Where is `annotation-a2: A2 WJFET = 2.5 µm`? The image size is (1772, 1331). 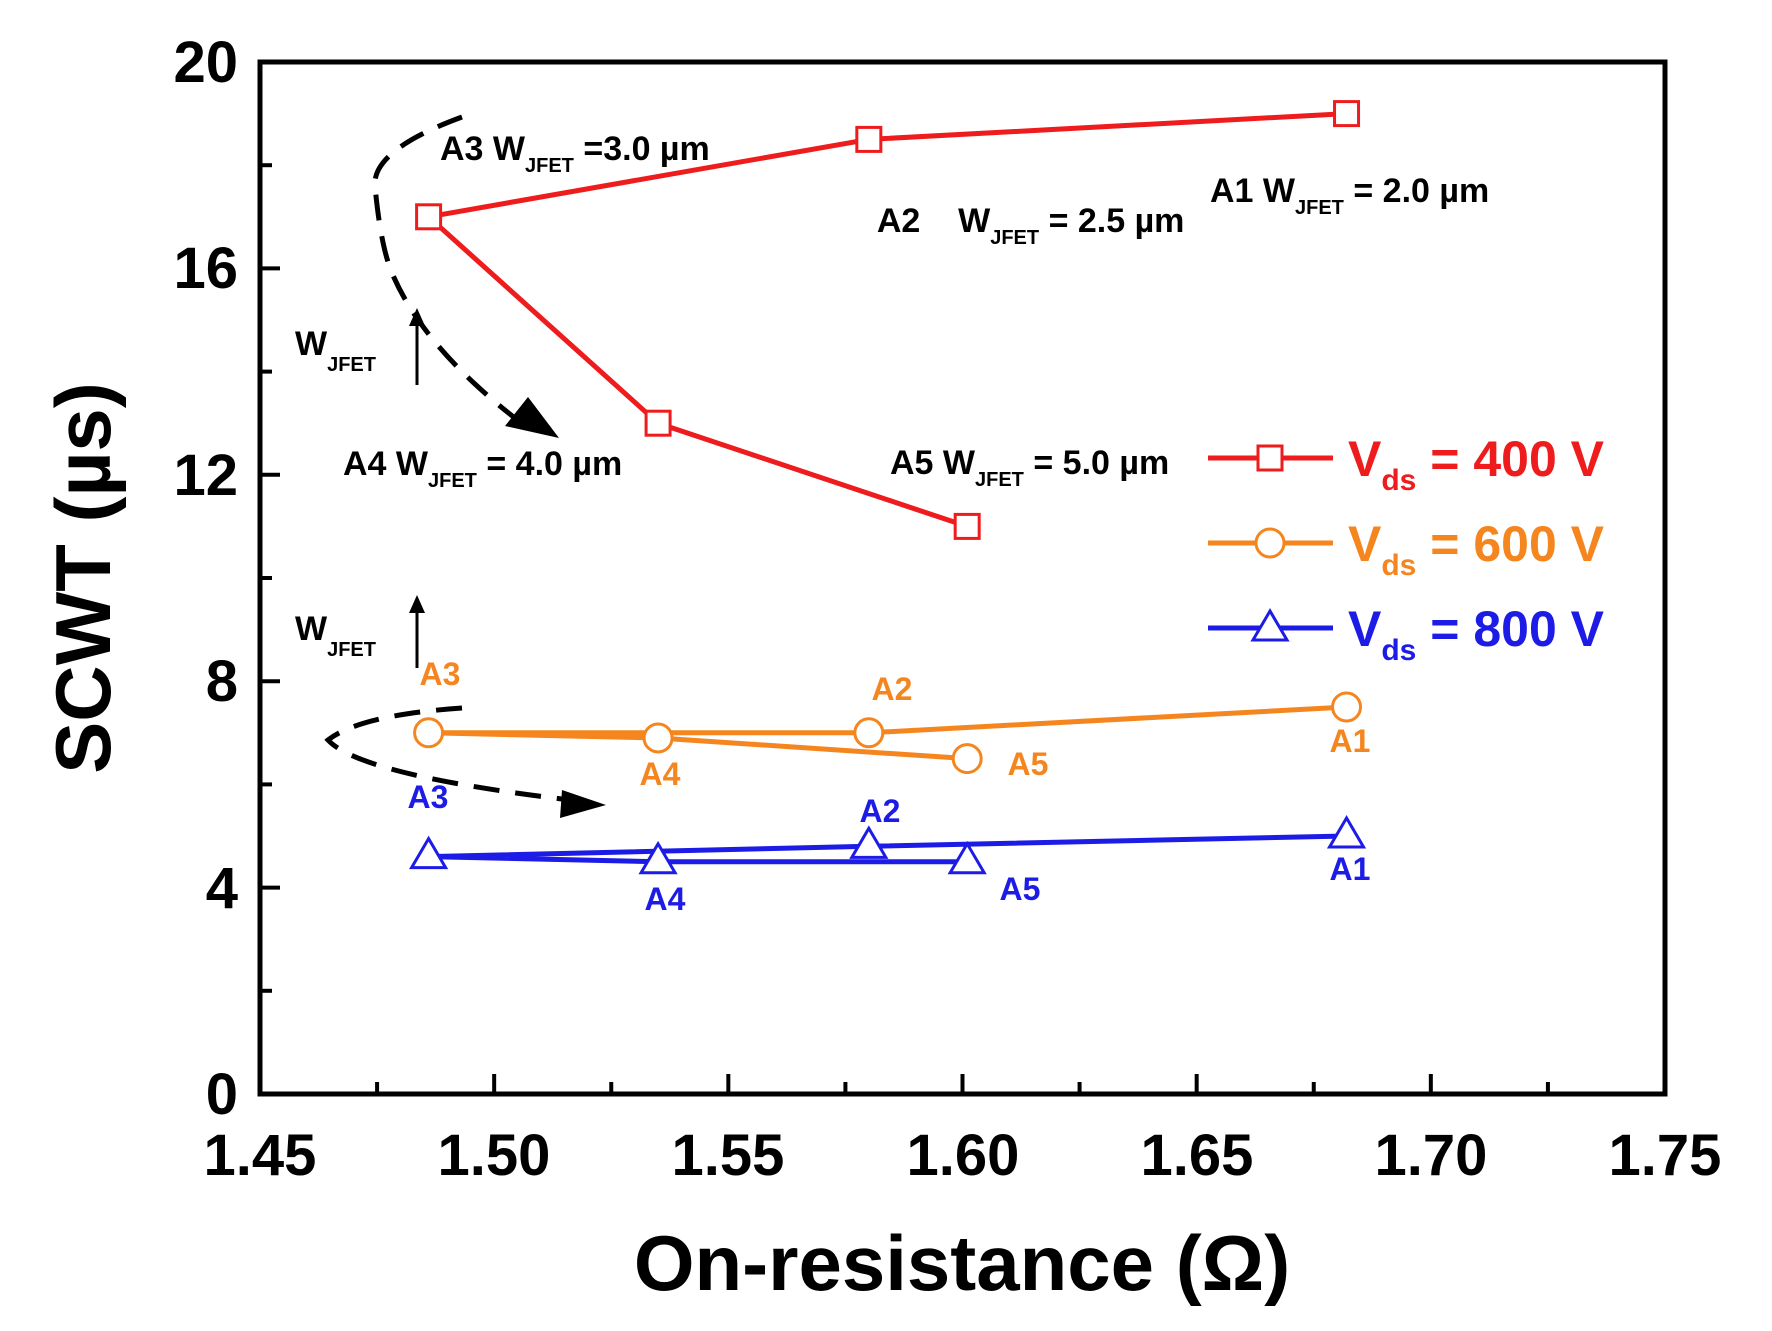
annotation-a2: A2 WJFET = 2.5 µm is located at coordinates (1022, 225).